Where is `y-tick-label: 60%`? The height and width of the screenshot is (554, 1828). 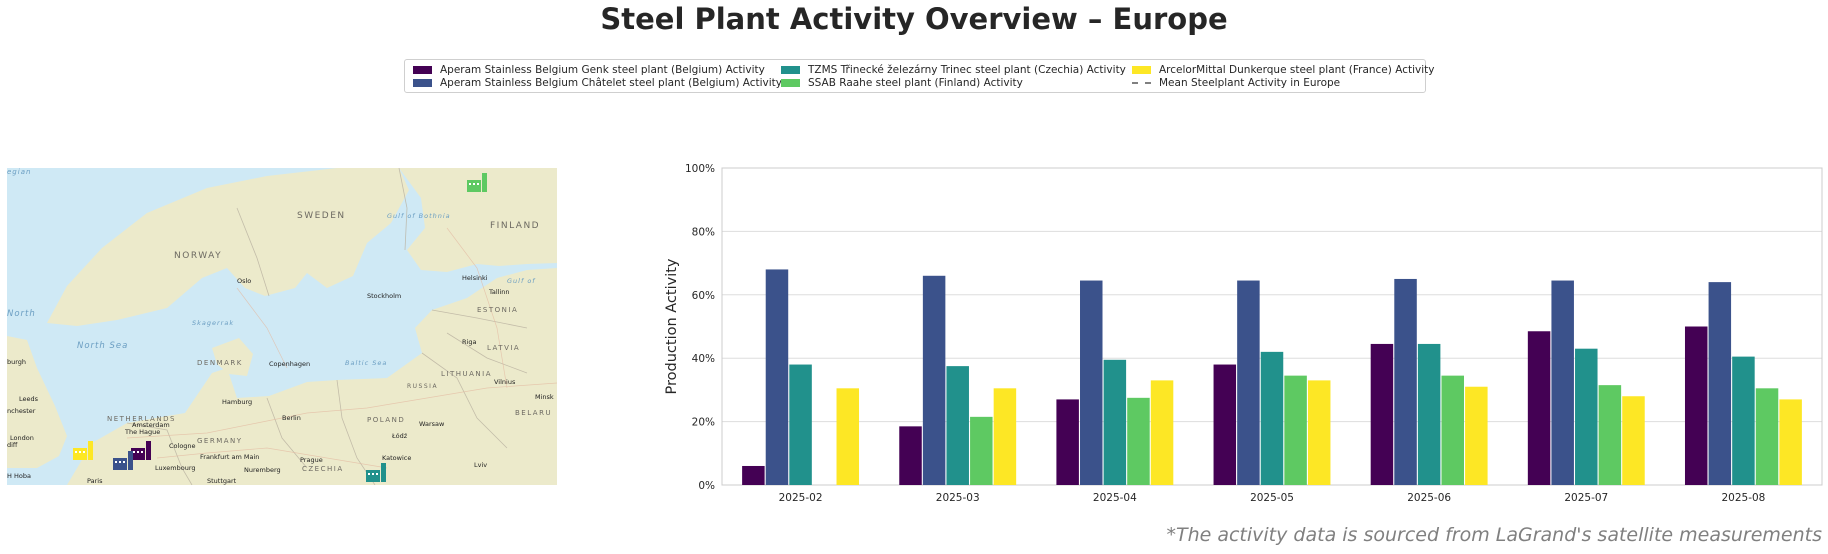 y-tick-label: 60% is located at coordinates (703, 296).